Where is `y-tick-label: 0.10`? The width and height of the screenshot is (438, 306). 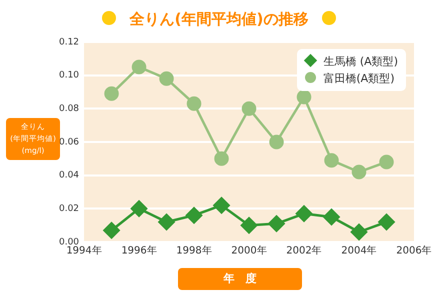 y-tick-label: 0.10 is located at coordinates (69, 75).